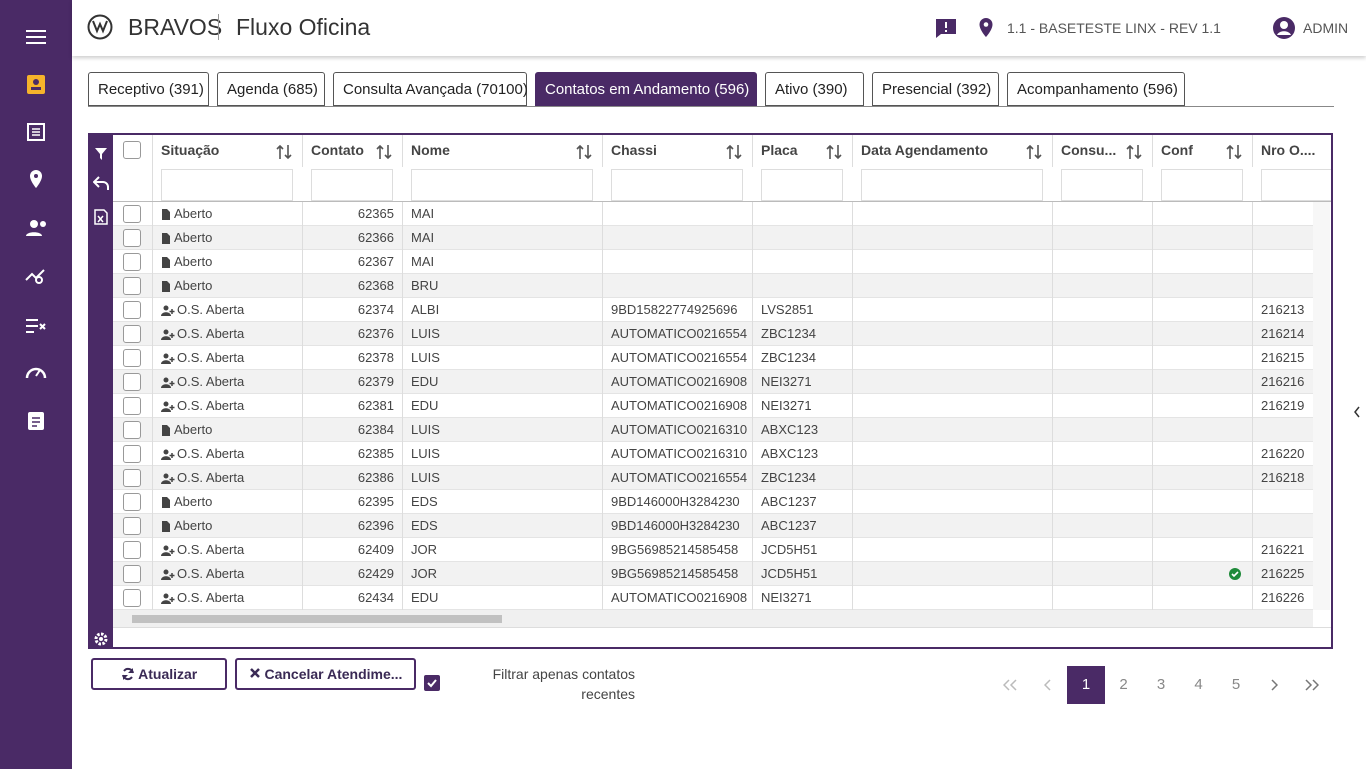  Describe the element at coordinates (946, 28) in the screenshot. I see `message-icon` at that location.